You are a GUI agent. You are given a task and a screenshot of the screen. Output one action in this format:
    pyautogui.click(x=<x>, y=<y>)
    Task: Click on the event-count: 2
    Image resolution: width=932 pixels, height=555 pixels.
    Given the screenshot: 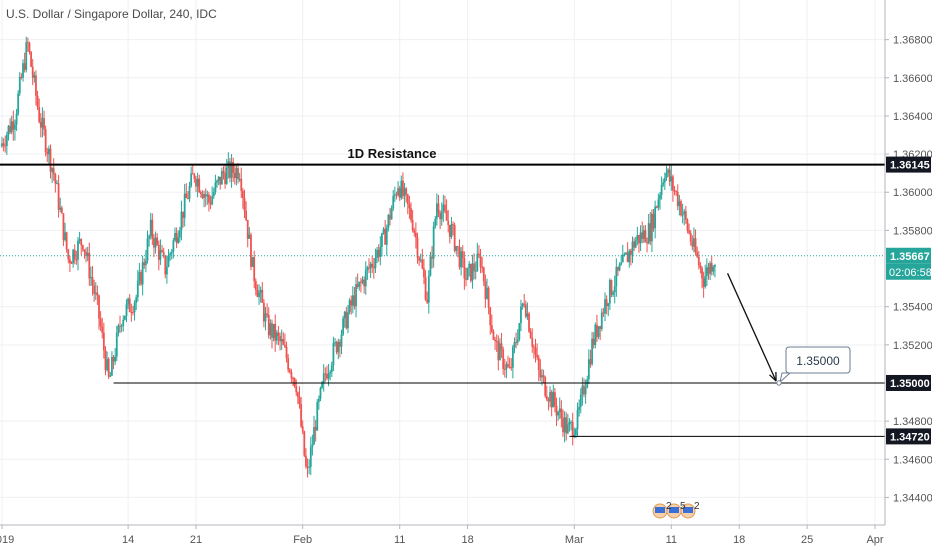 What is the action you would take?
    pyautogui.click(x=697, y=506)
    